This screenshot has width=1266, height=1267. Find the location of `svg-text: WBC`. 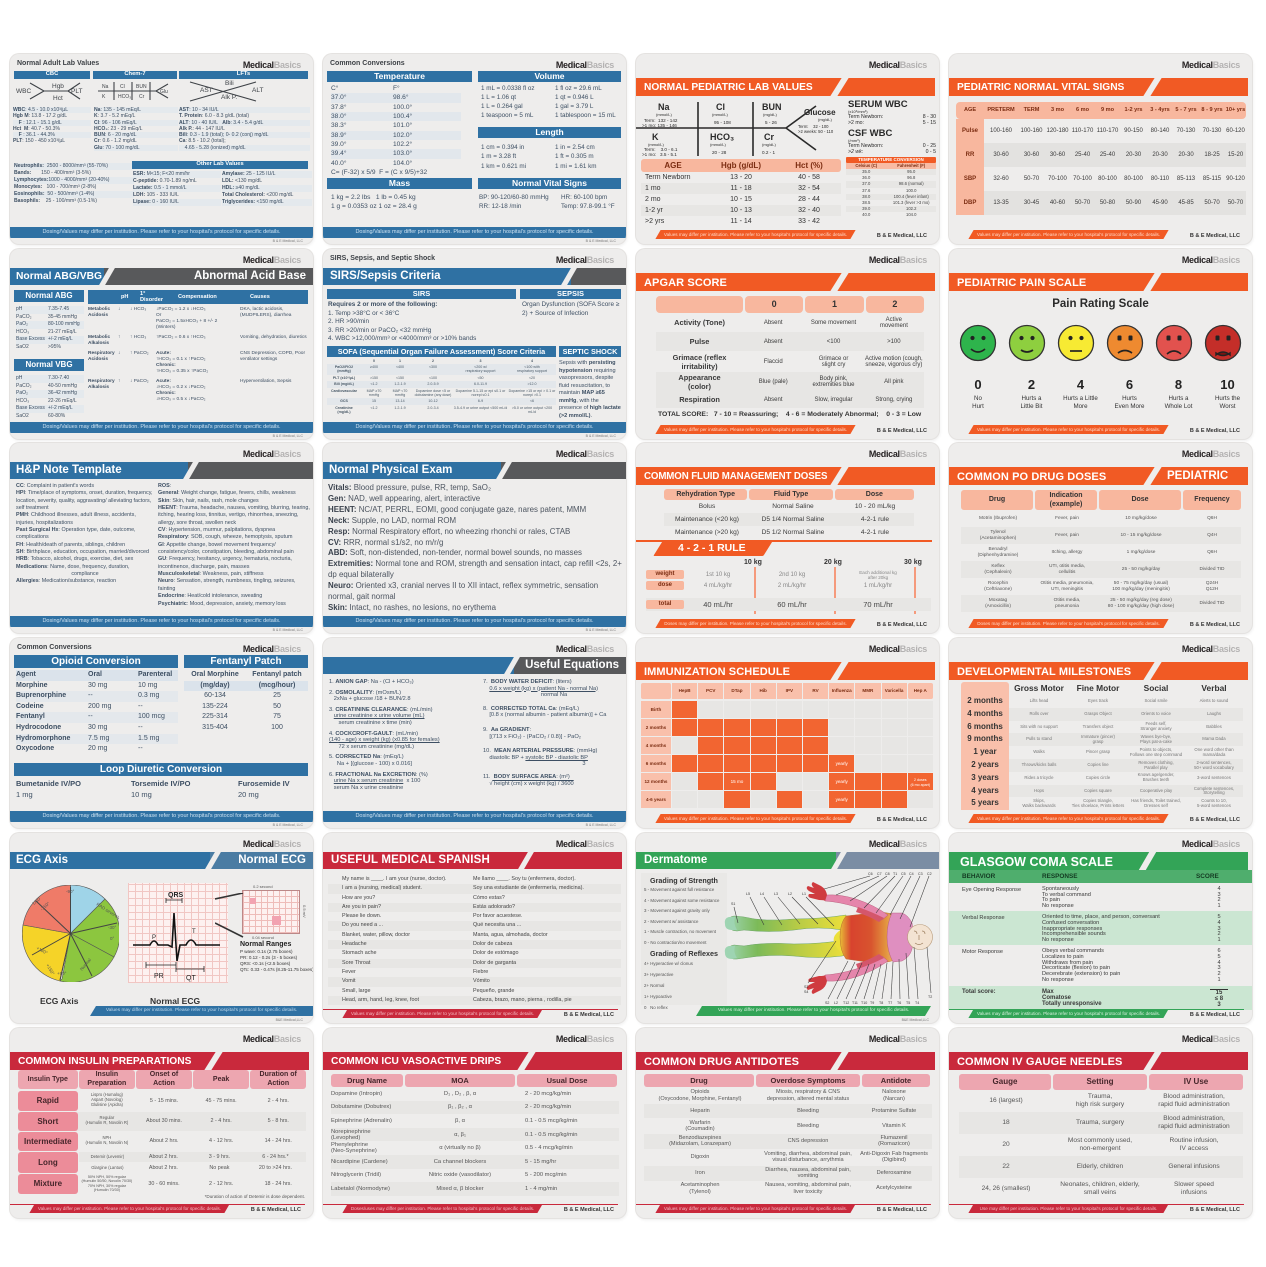

svg-text: WBC is located at coordinates (23, 91).